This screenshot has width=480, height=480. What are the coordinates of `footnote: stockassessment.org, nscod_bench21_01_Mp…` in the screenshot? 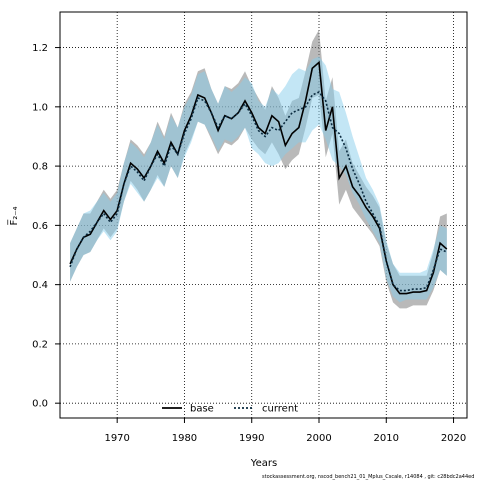 It's located at (368, 477).